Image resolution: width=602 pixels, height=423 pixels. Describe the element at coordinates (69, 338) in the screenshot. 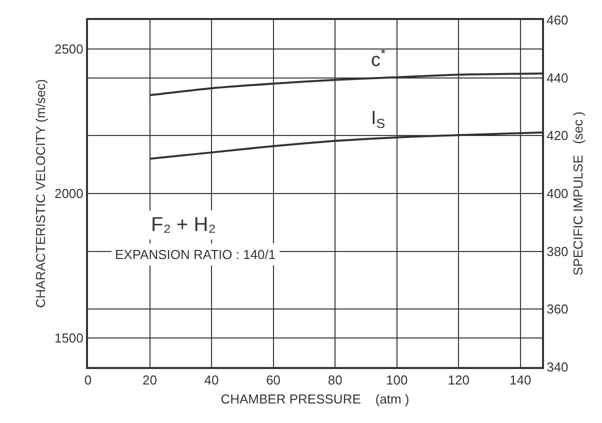

I see `y-tick-label: 1500` at that location.